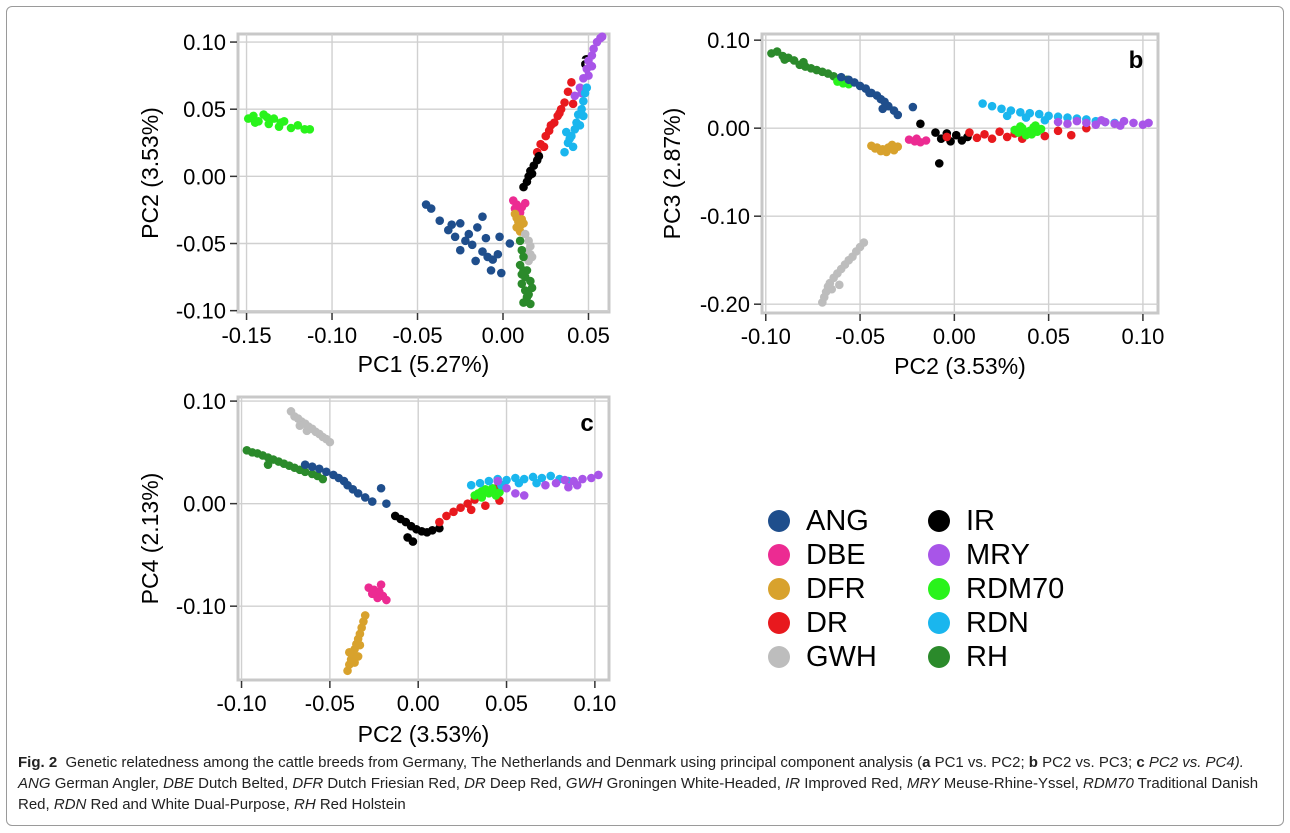 The height and width of the screenshot is (833, 1290). Describe the element at coordinates (672, 174) in the screenshot. I see `y-axis-label: PC3 (2.87%)` at that location.